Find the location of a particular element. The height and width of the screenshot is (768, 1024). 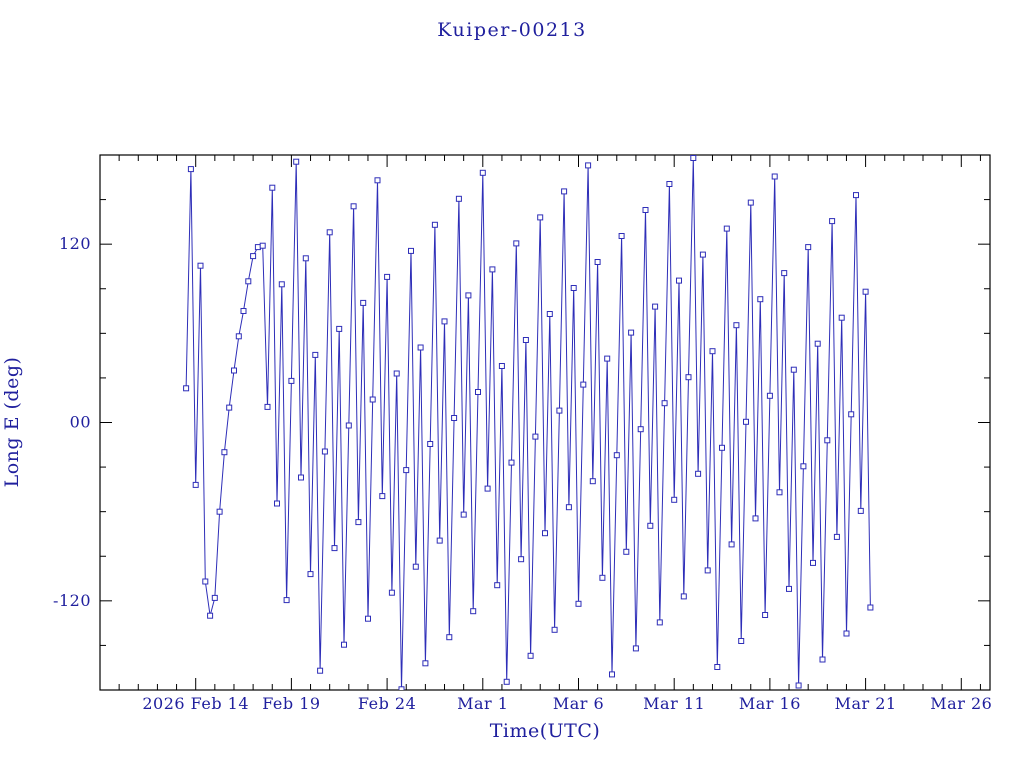

y-tick-label: 120 is located at coordinates (75, 243).